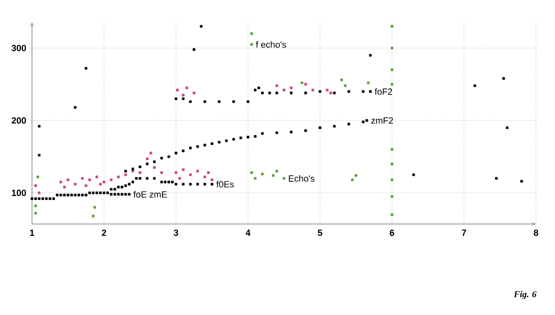 Image resolution: width=555 pixels, height=315 pixels. What do you see at coordinates (271, 44) in the screenshot?
I see `annotation: f echo's` at bounding box center [271, 44].